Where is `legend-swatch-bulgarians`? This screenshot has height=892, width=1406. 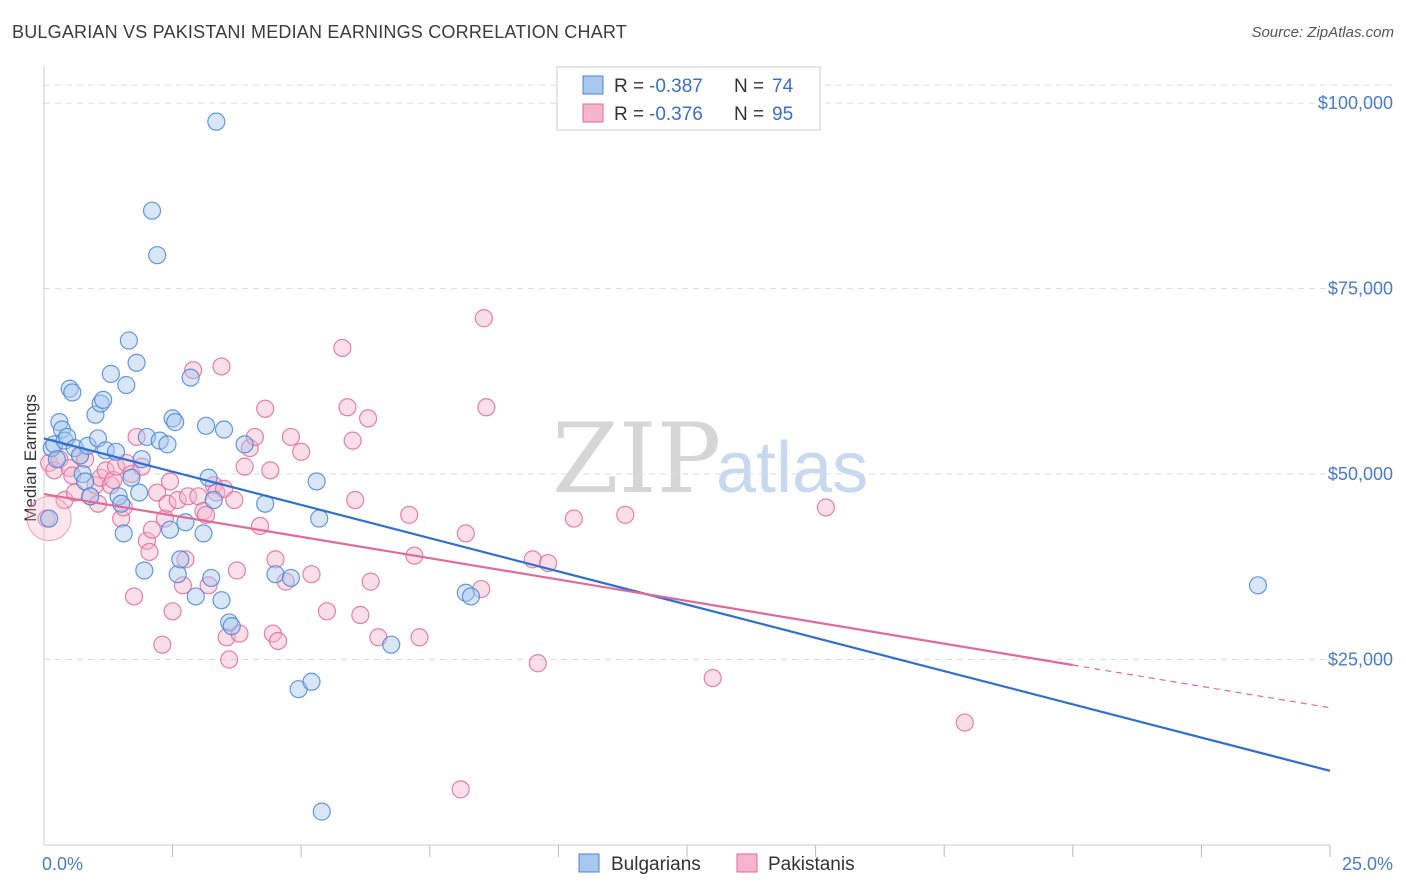 legend-swatch-bulgarians is located at coordinates (593, 85).